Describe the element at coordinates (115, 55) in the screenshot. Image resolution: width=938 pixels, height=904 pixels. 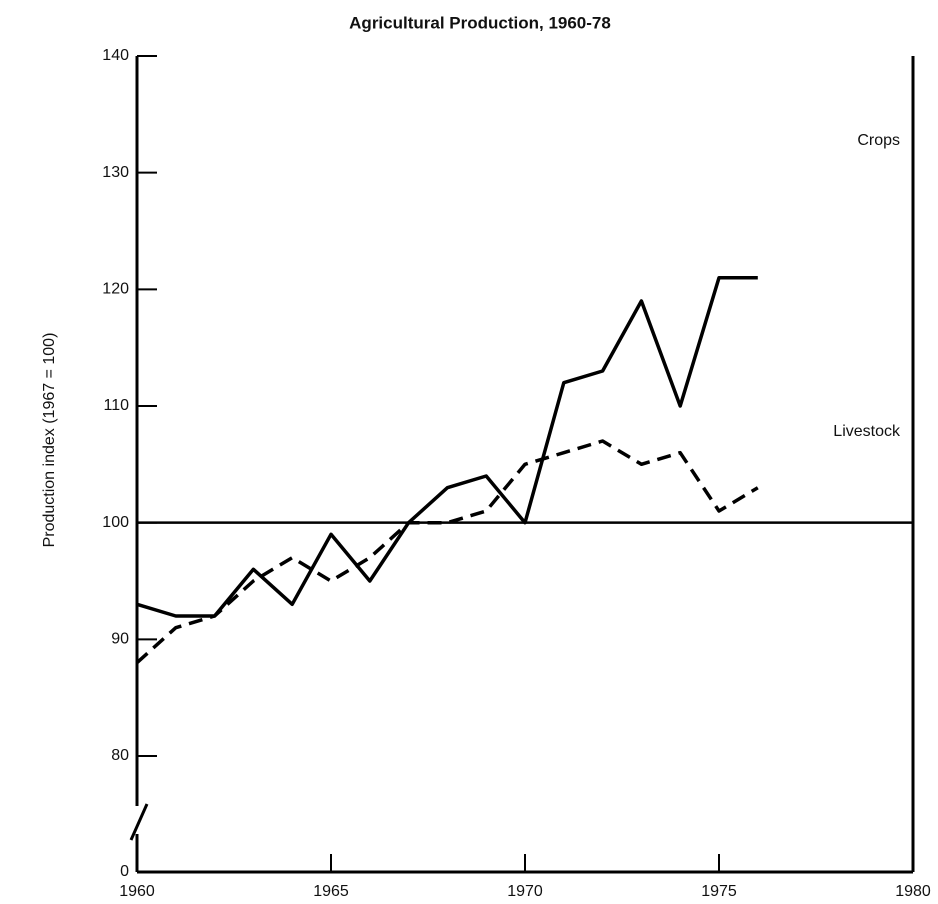
I see `y-tick-label: 140` at that location.